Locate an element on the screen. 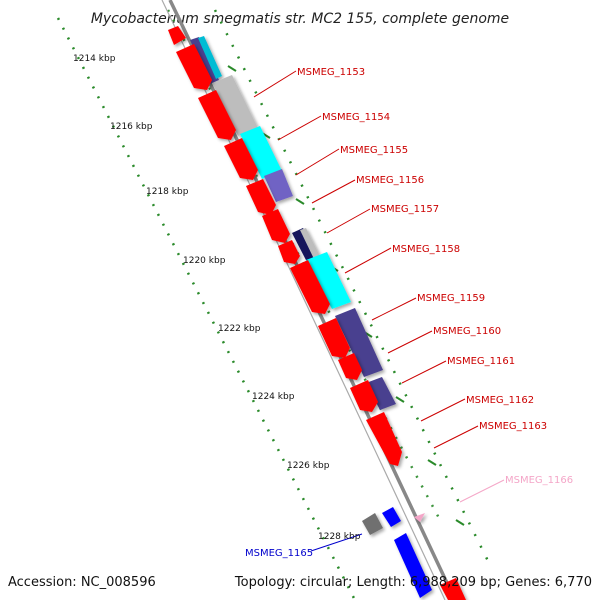 The image size is (600, 600). gene-label-1165: MSMEG_1165 is located at coordinates (279, 553).